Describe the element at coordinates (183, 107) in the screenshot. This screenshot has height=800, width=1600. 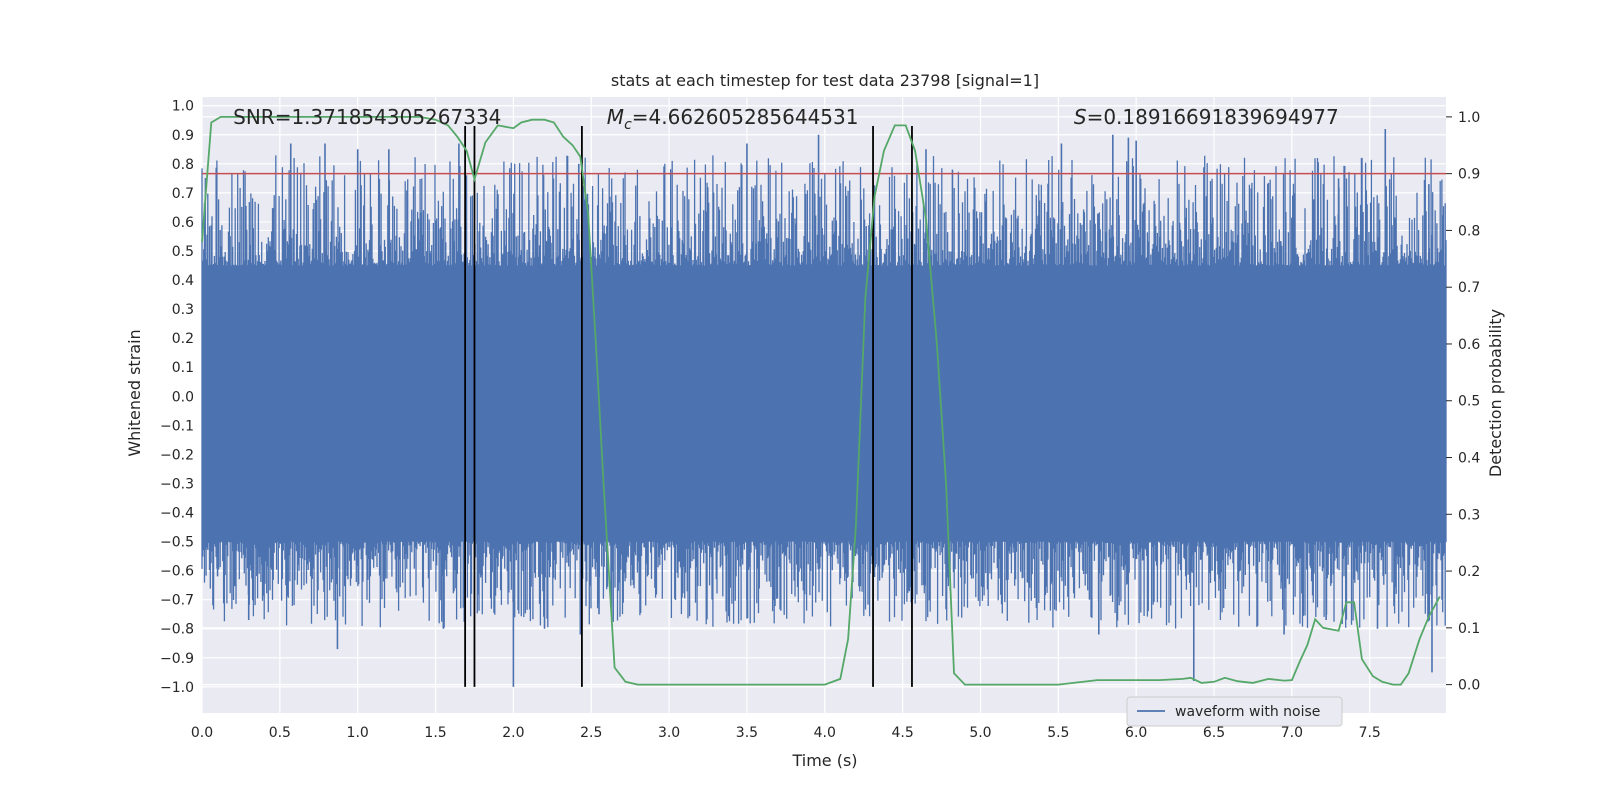
I see `y-left-tick-label: 1.0` at that location.